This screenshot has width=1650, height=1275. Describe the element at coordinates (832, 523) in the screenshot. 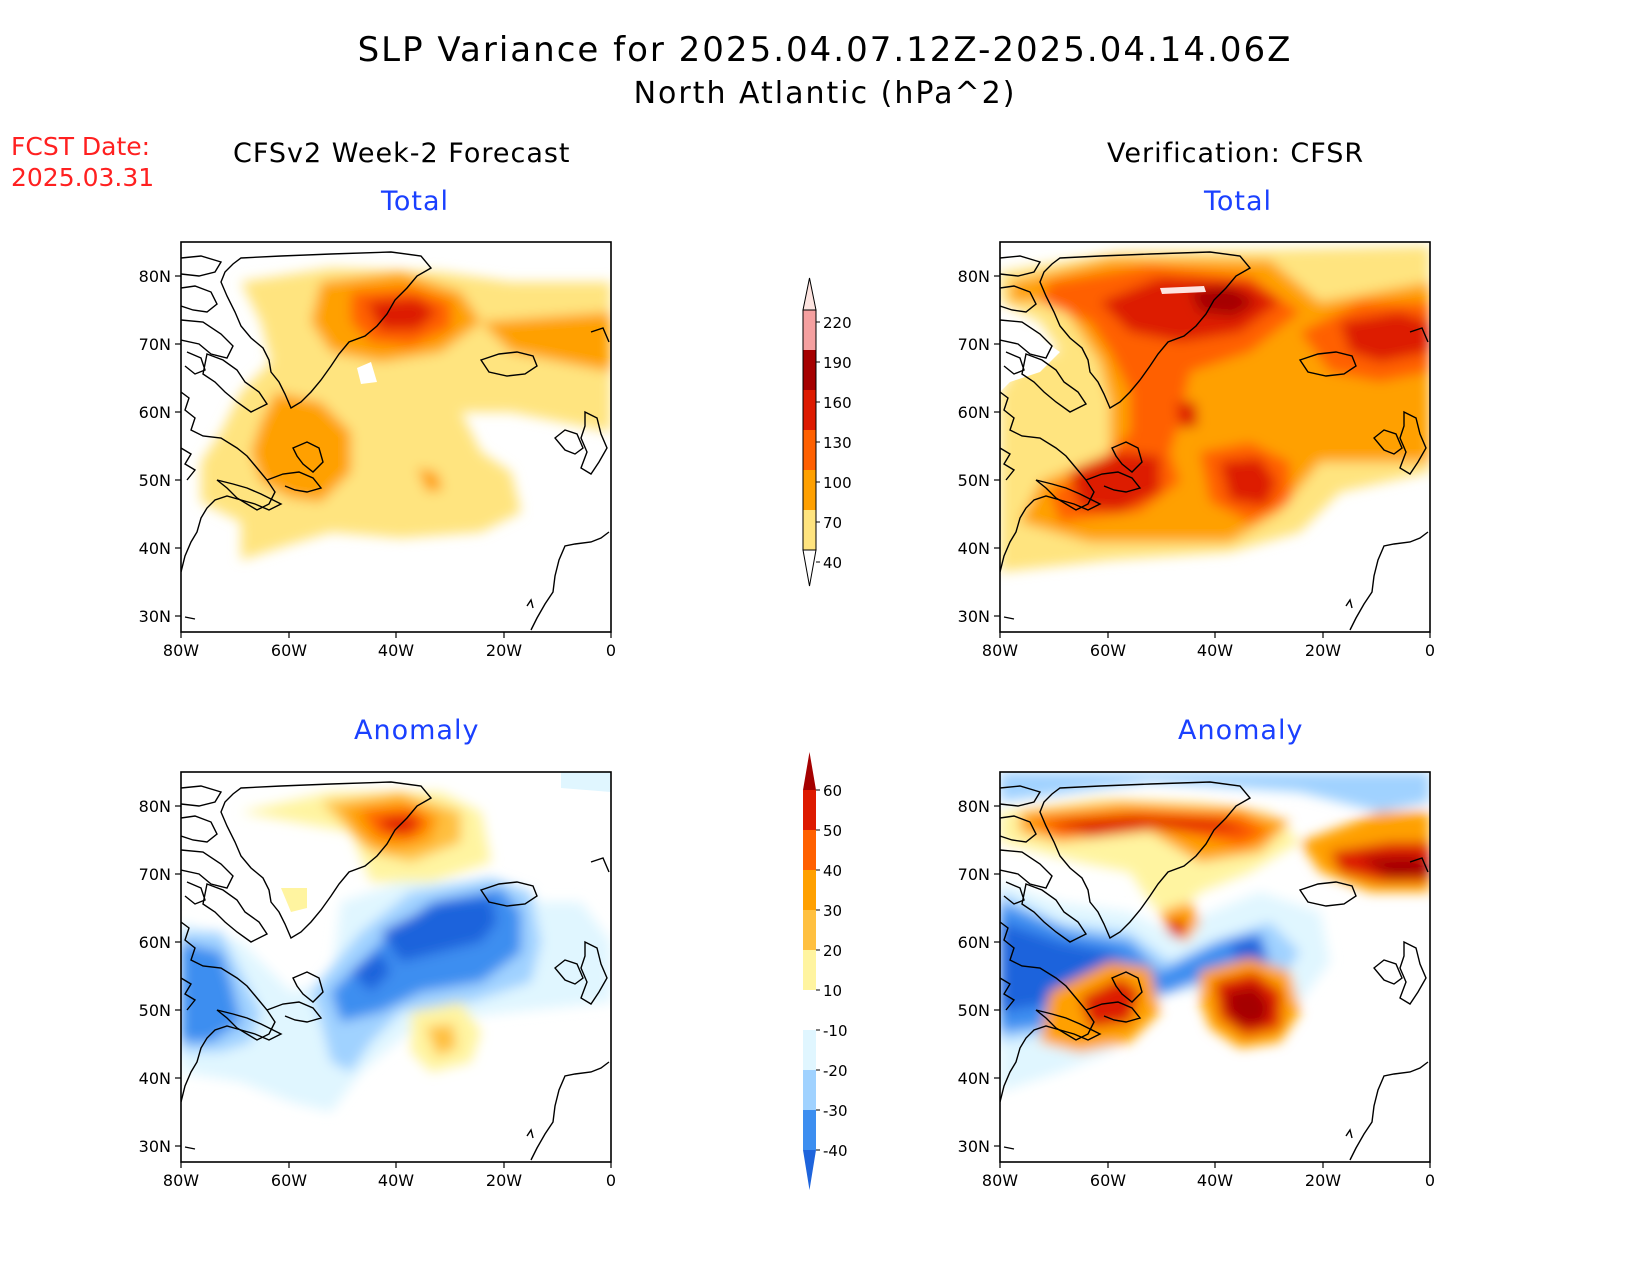

I see `legend-total-label: 70` at that location.